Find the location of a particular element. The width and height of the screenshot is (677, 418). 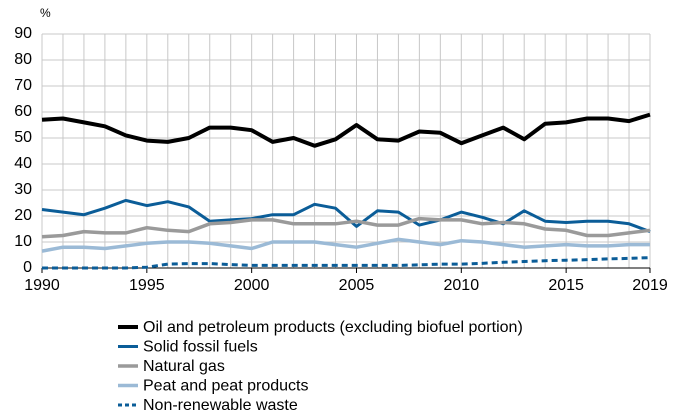

x-tick-label: 2010 is located at coordinates (462, 285).